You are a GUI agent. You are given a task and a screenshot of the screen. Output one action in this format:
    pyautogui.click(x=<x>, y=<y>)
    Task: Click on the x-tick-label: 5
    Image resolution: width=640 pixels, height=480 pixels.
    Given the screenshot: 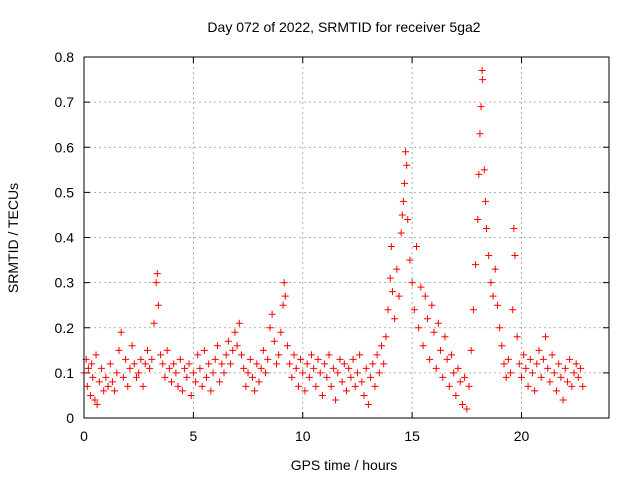 What is the action you would take?
    pyautogui.click(x=193, y=436)
    